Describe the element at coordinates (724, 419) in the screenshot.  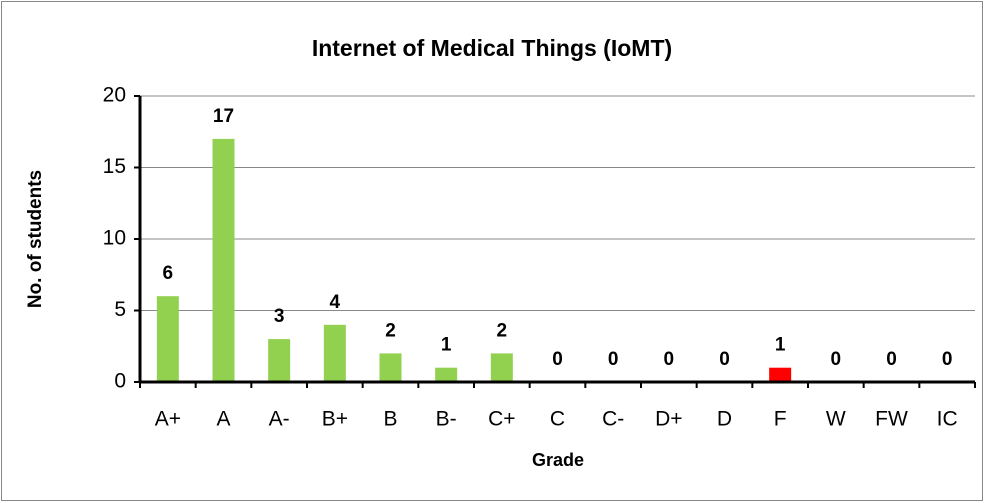
I see `x-tick-label: D` at that location.